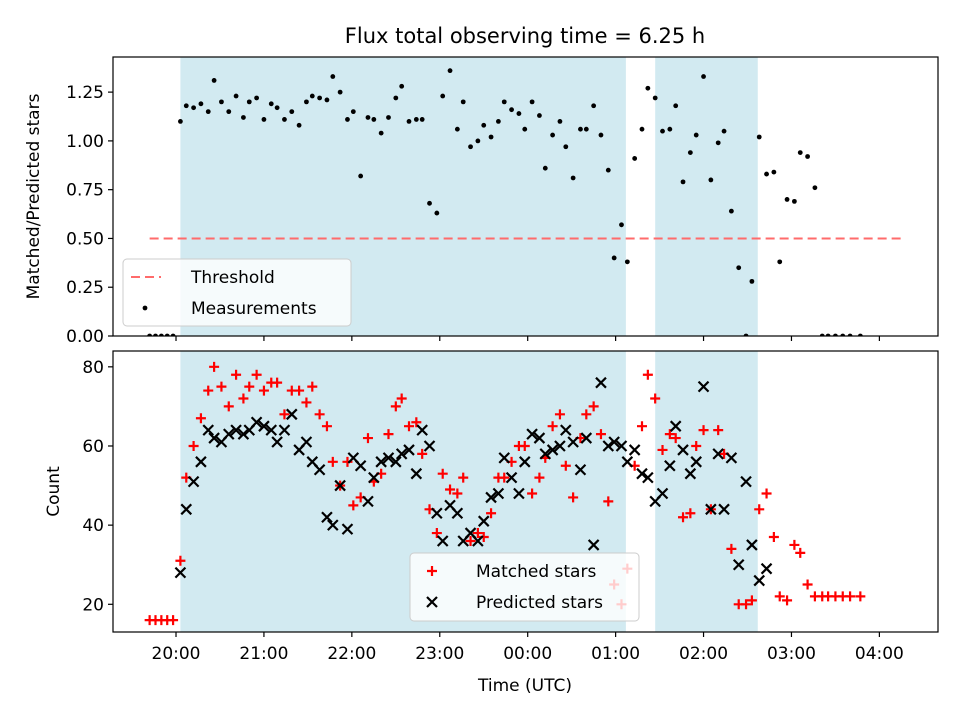 The width and height of the screenshot is (960, 720). Describe the element at coordinates (527, 654) in the screenshot. I see `x-tick-label: 00:00` at that location.